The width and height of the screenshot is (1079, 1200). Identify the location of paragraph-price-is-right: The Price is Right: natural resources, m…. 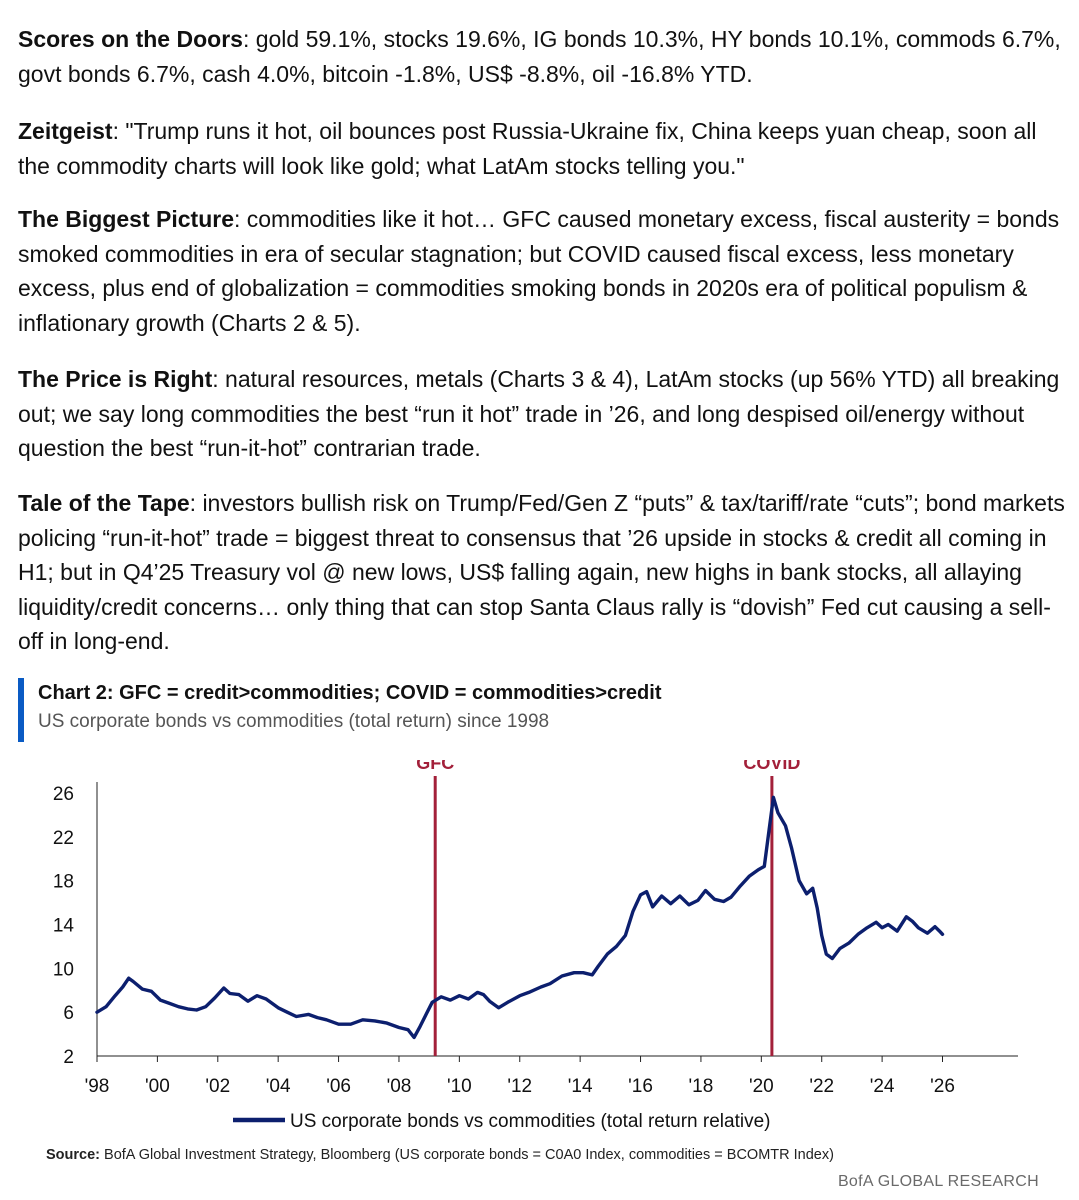
(543, 414).